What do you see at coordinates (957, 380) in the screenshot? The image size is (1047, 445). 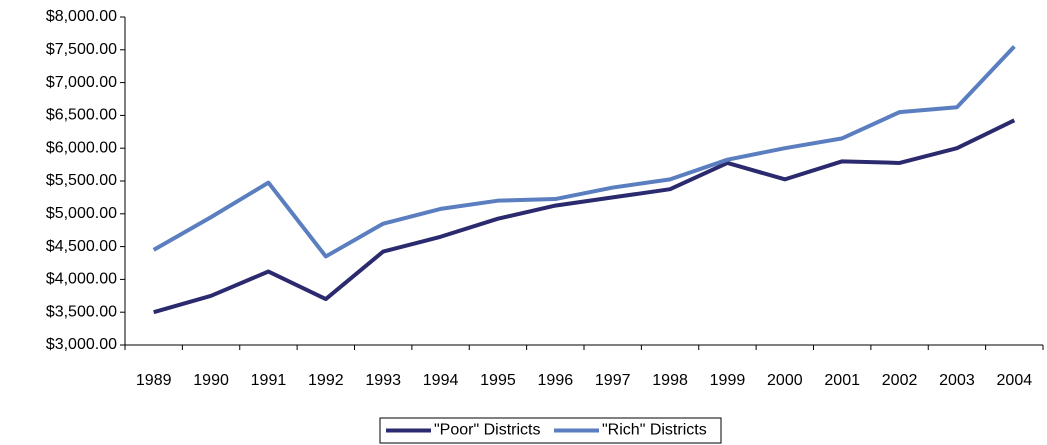 I see `x-tick-label: 2003` at bounding box center [957, 380].